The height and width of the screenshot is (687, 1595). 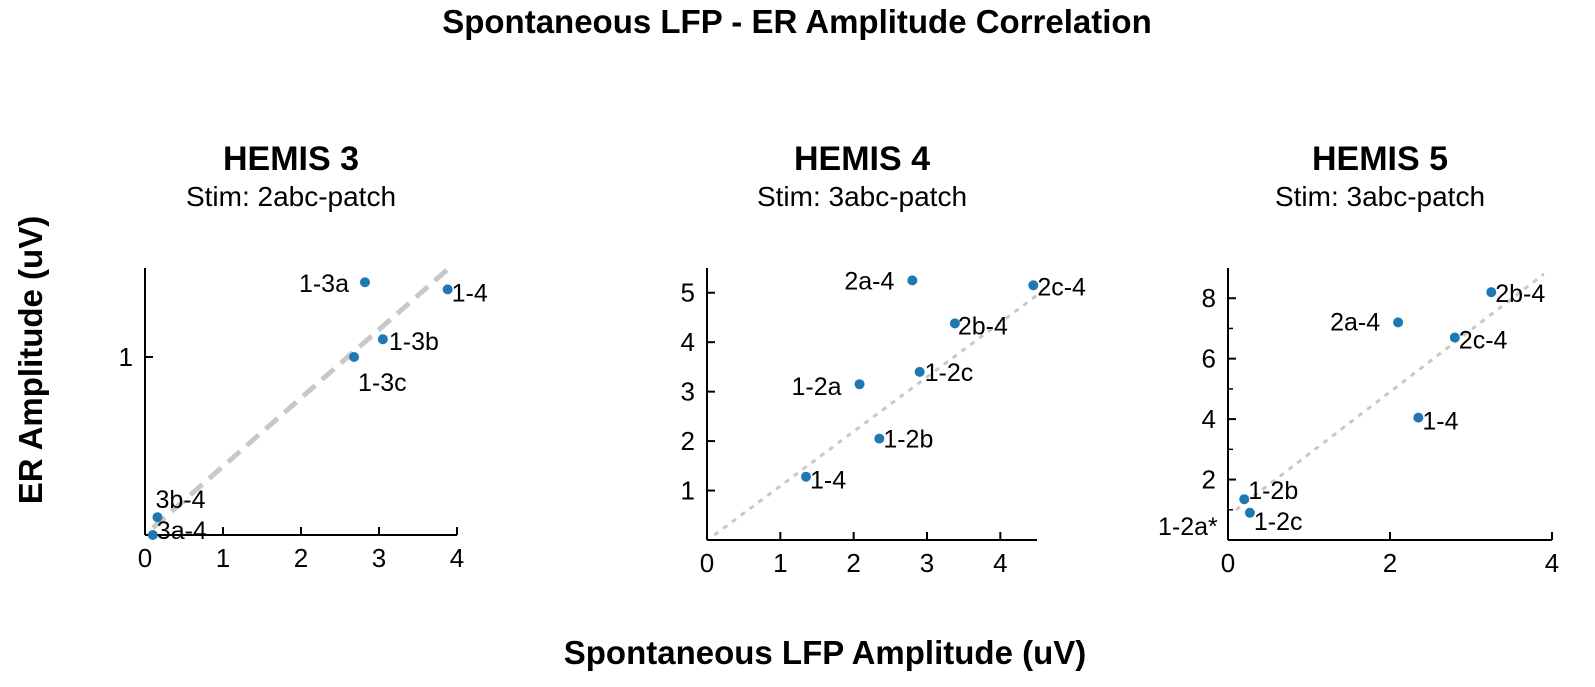 I want to click on y-tick-label: 8, so click(x=1209, y=298).